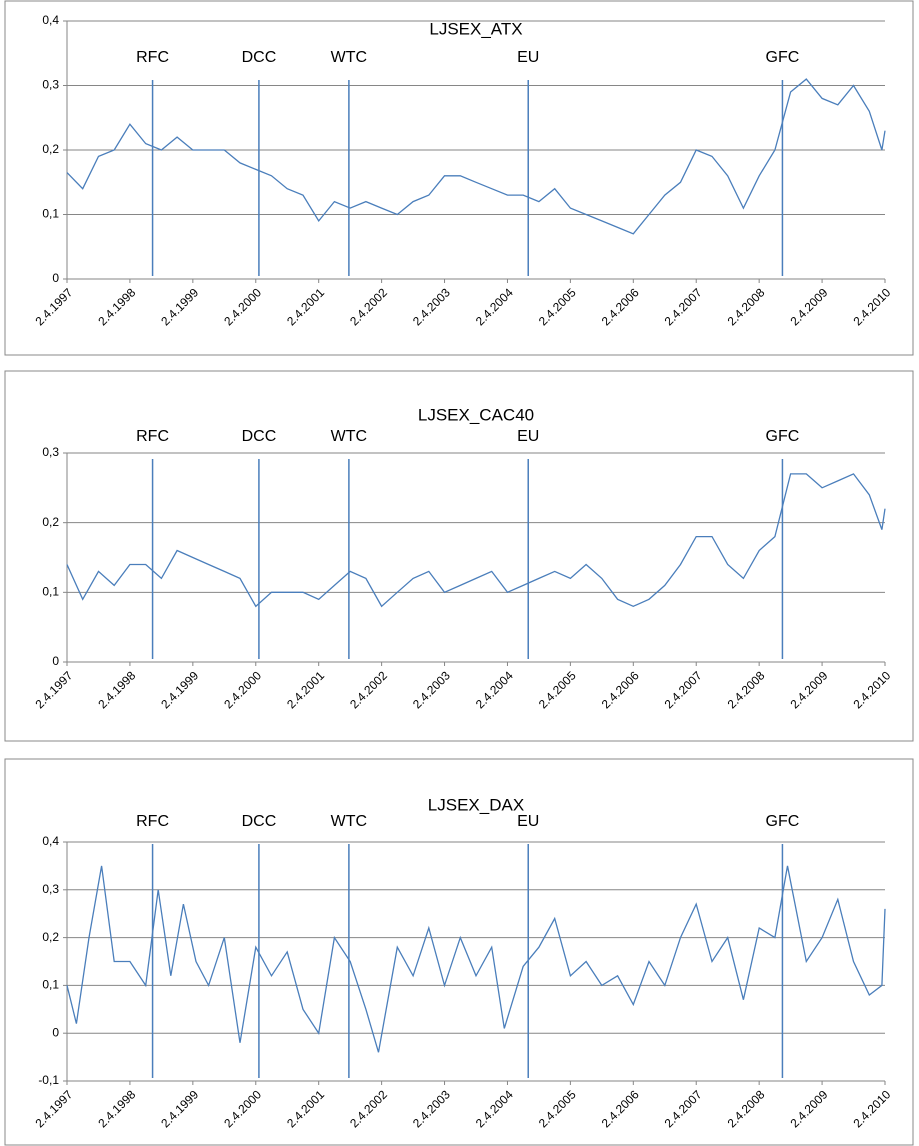 Image resolution: width=919 pixels, height=1146 pixels. I want to click on chart-title: LJSEX_CAC40, so click(476, 414).